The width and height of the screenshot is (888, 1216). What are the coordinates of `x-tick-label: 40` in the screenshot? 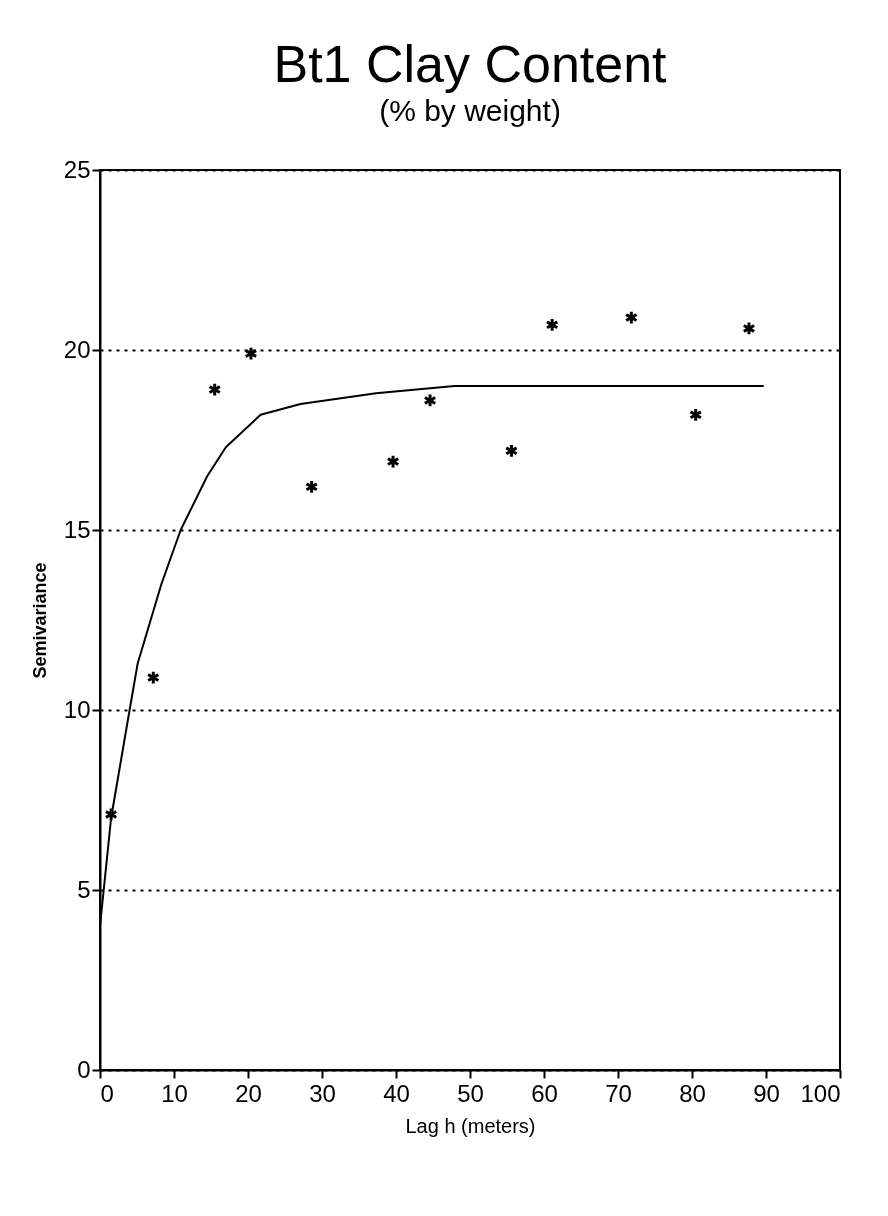 It's located at (396, 1093).